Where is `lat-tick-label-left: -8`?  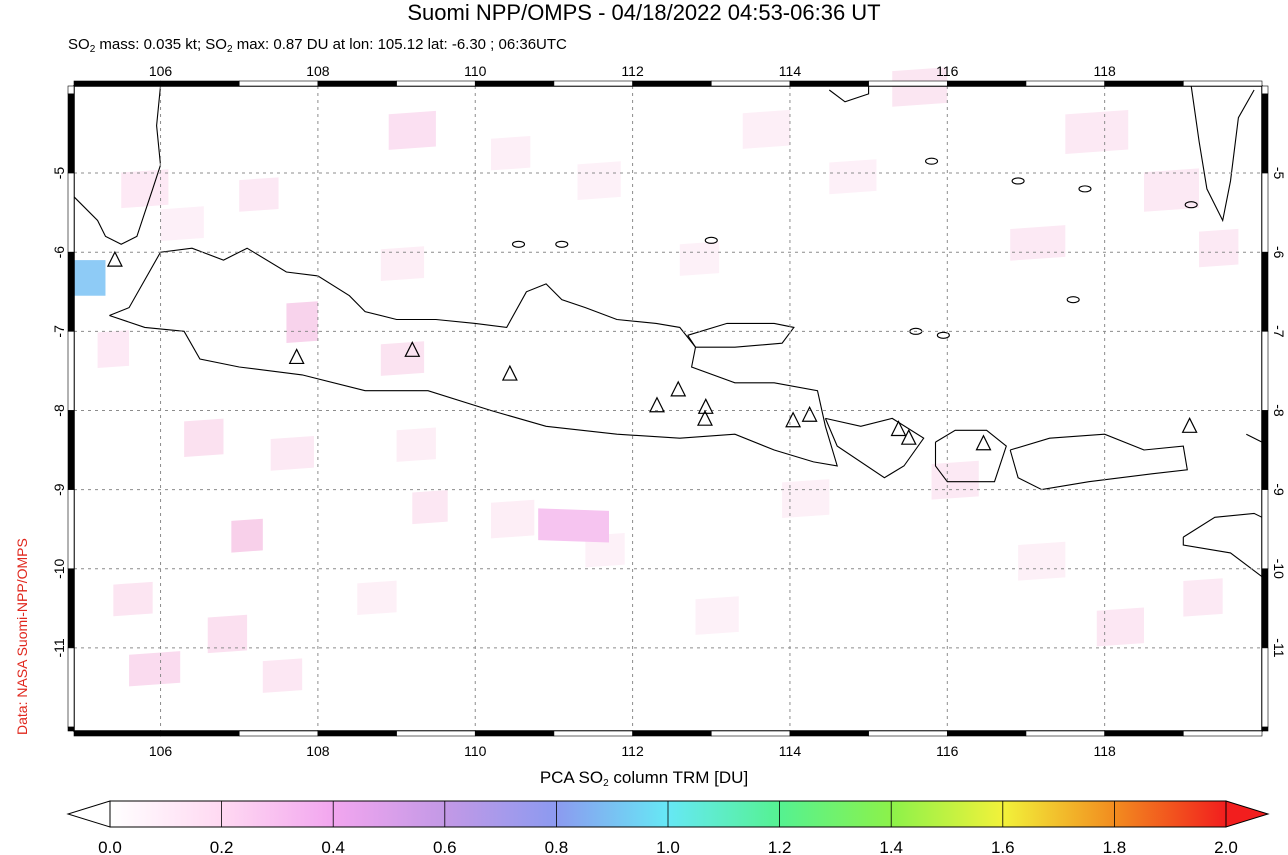
lat-tick-label-left: -8 is located at coordinates (59, 410).